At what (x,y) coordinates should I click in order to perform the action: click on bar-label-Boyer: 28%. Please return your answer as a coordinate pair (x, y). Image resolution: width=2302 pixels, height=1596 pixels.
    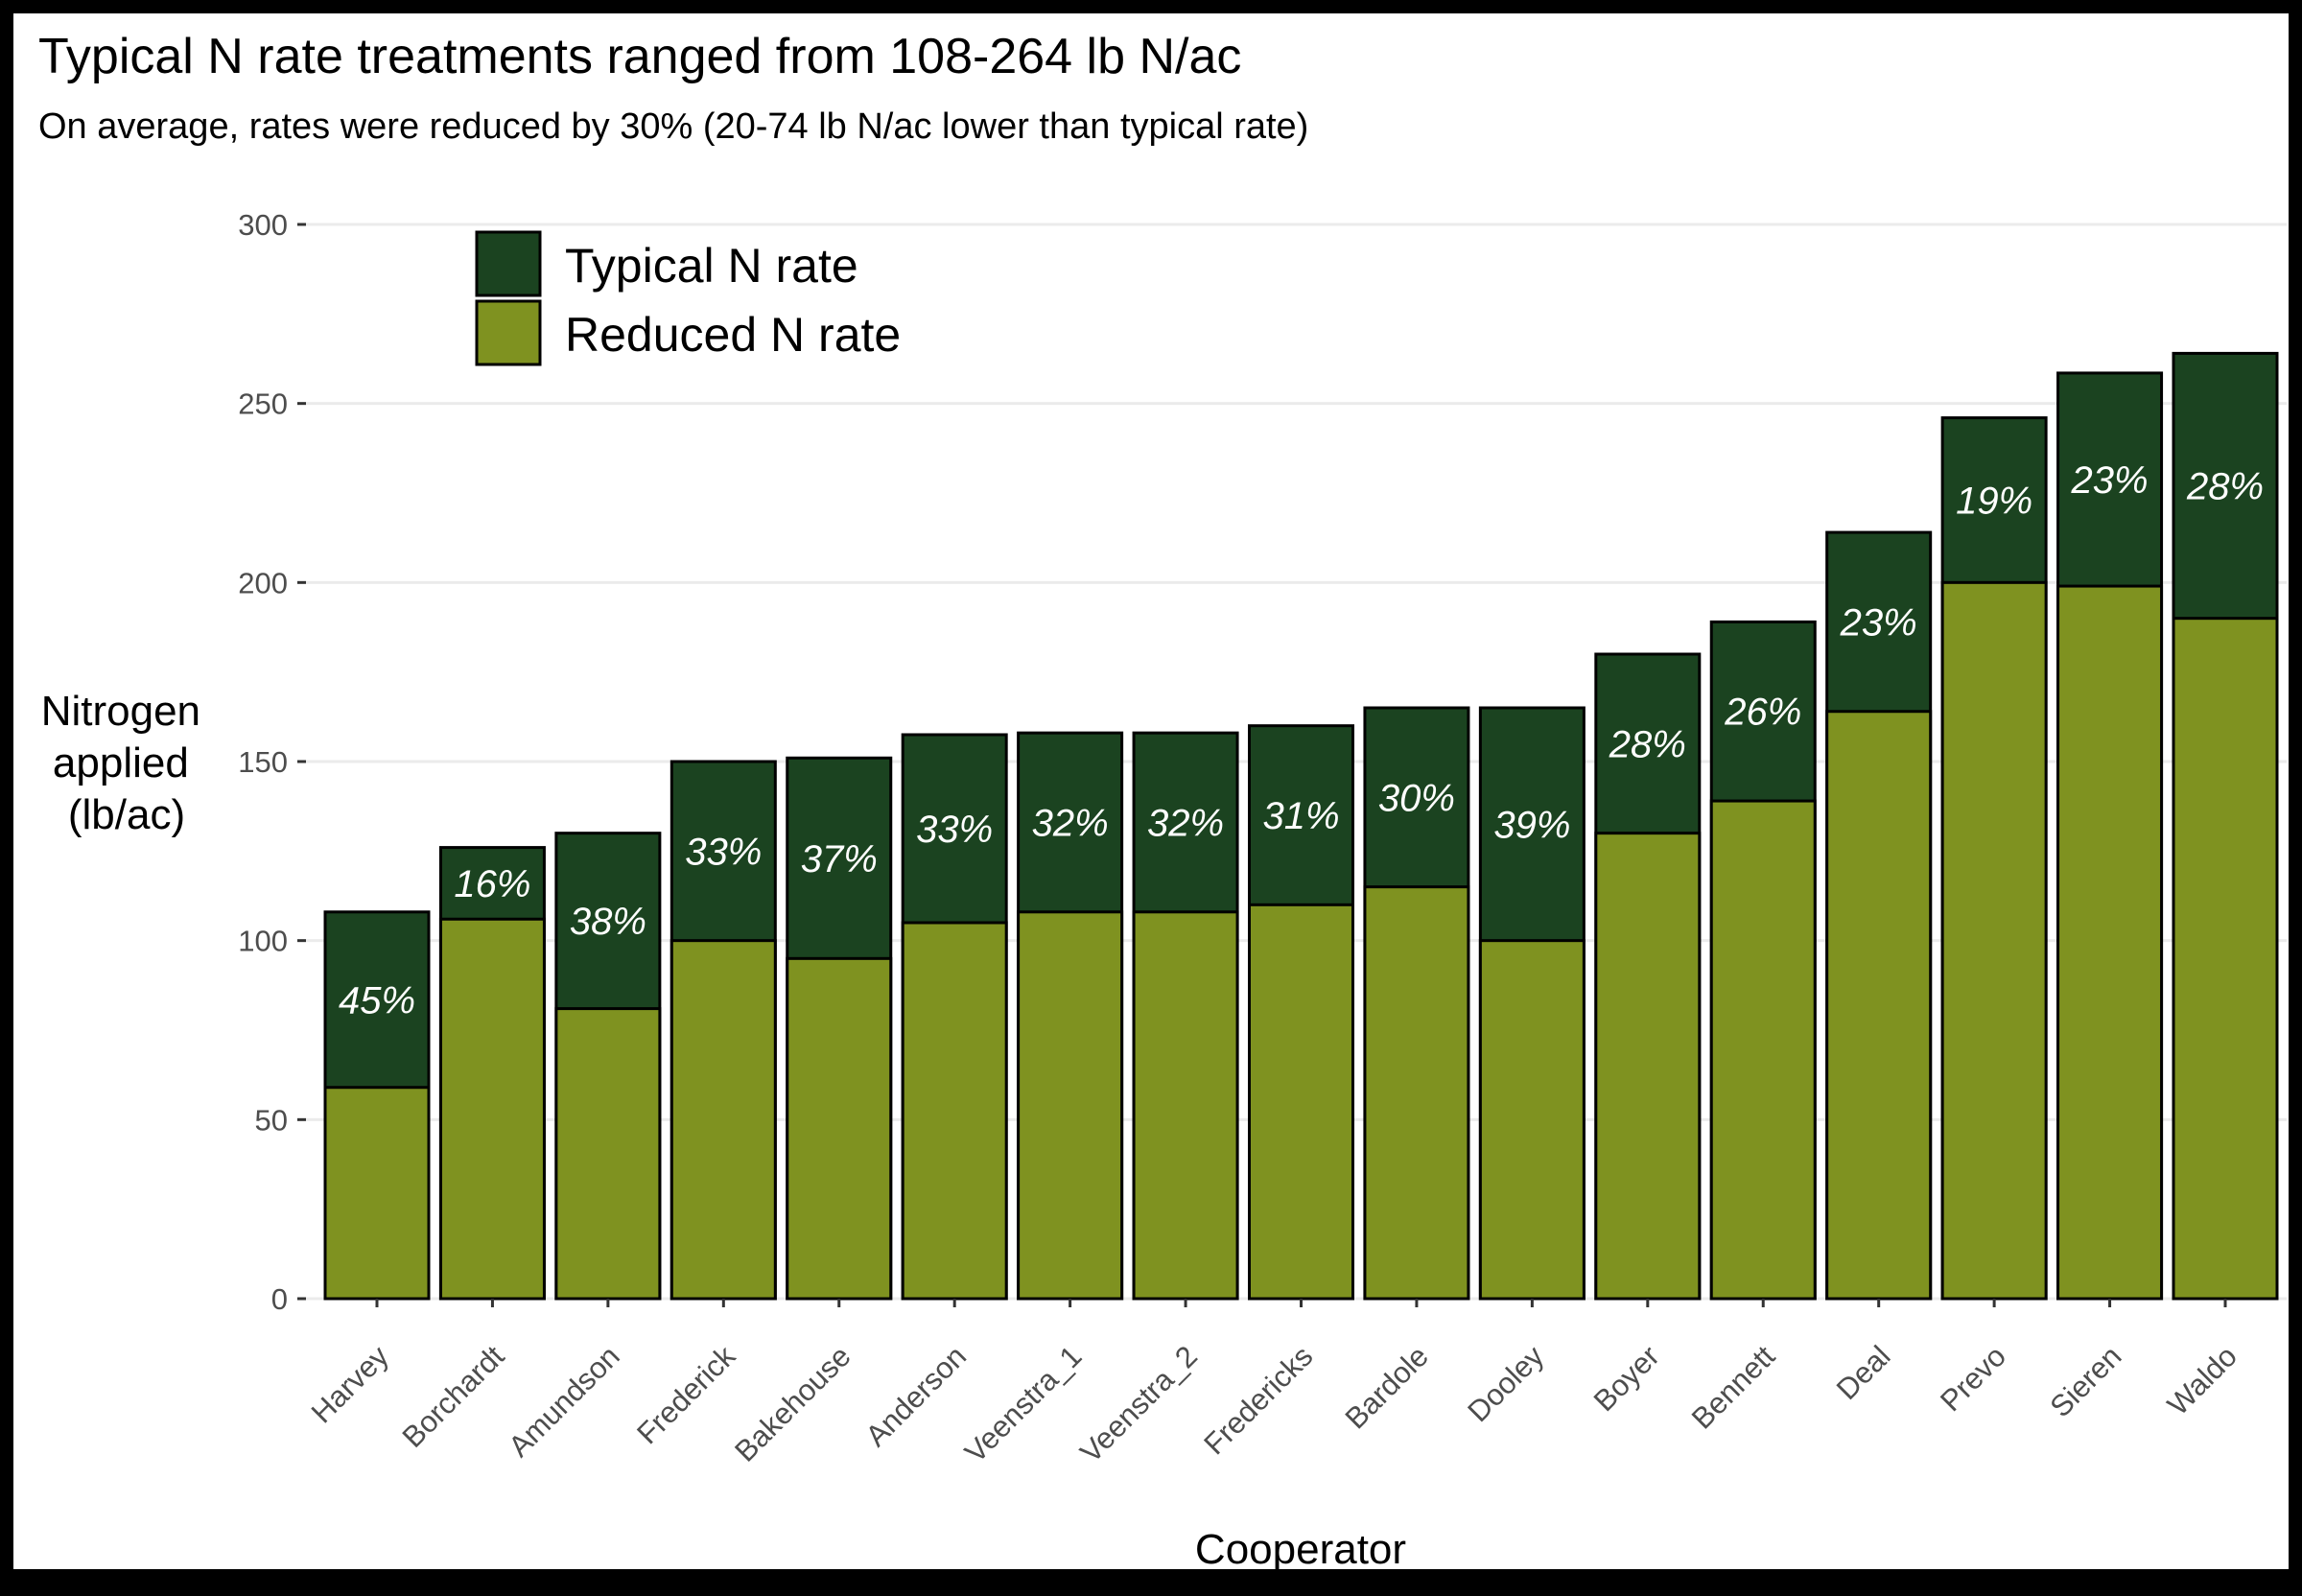
    Looking at the image, I should click on (1647, 744).